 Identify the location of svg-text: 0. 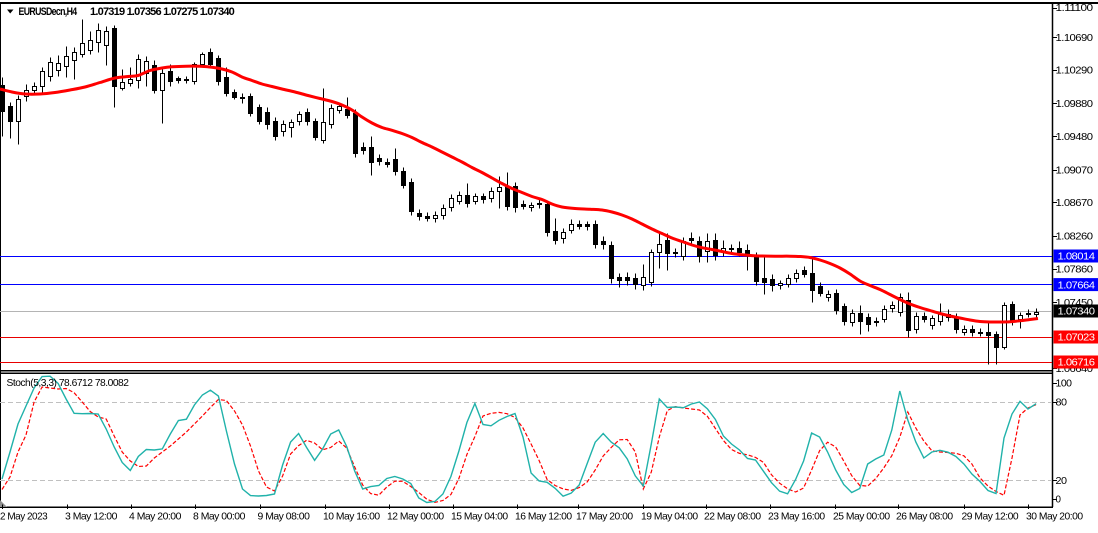
(1059, 500).